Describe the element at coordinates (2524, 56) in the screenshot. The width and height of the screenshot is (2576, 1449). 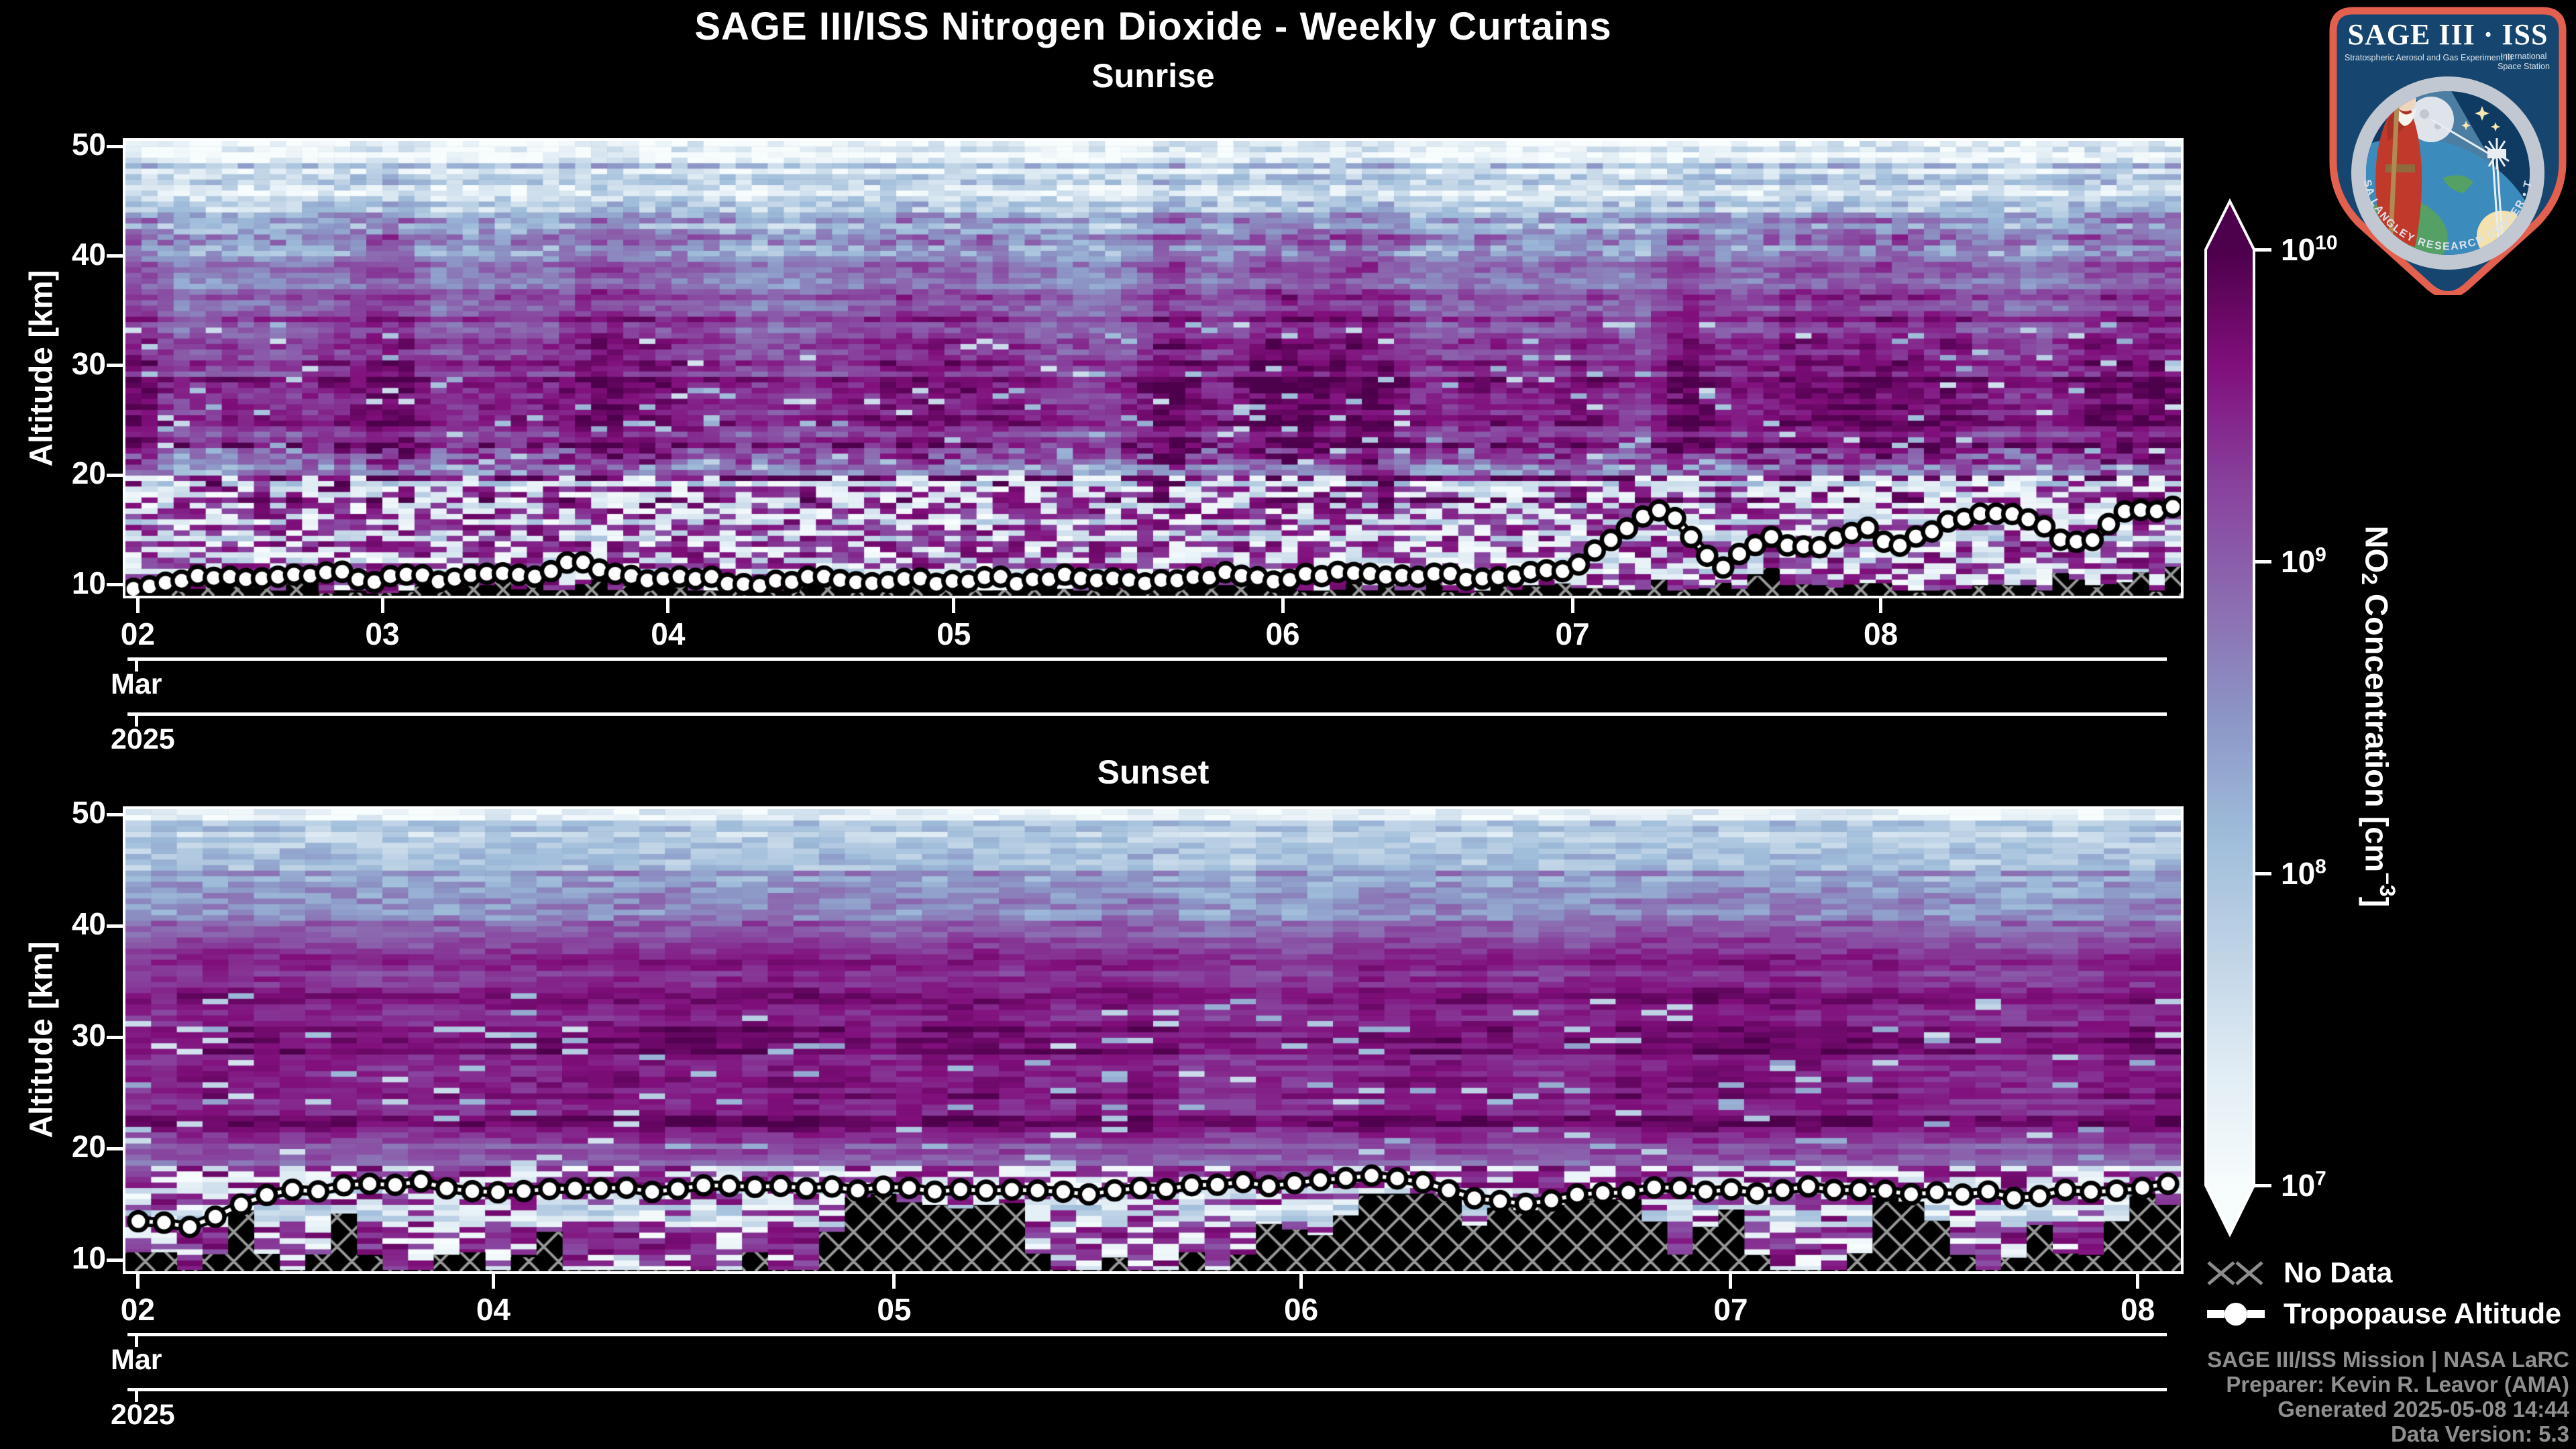
I see `logo-subtitle-2: International` at that location.